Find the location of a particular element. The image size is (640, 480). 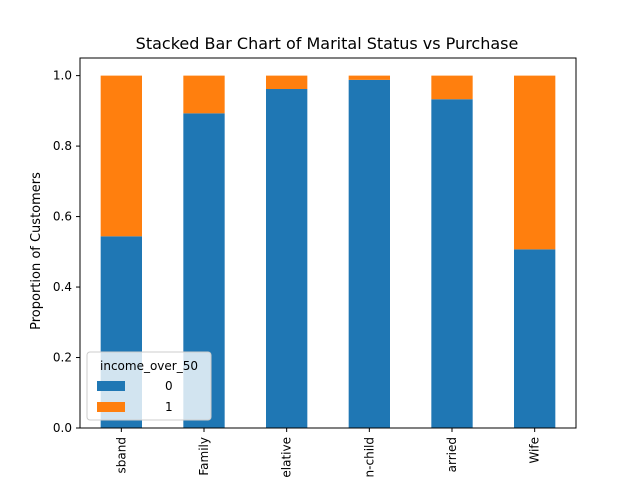

y-tick-label: 0.4 is located at coordinates (62, 287).